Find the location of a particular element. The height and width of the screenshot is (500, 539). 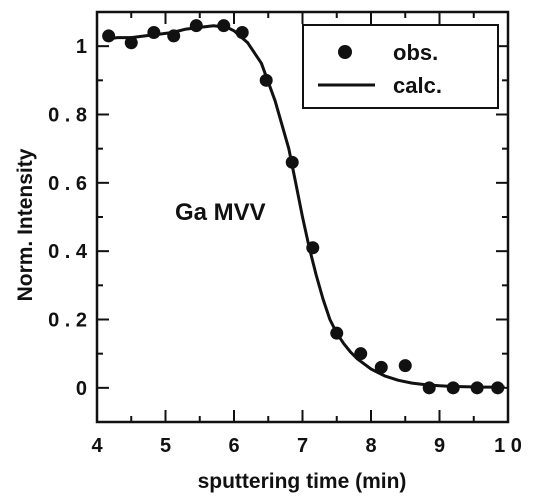

x-tick-label: 6 is located at coordinates (233, 446).